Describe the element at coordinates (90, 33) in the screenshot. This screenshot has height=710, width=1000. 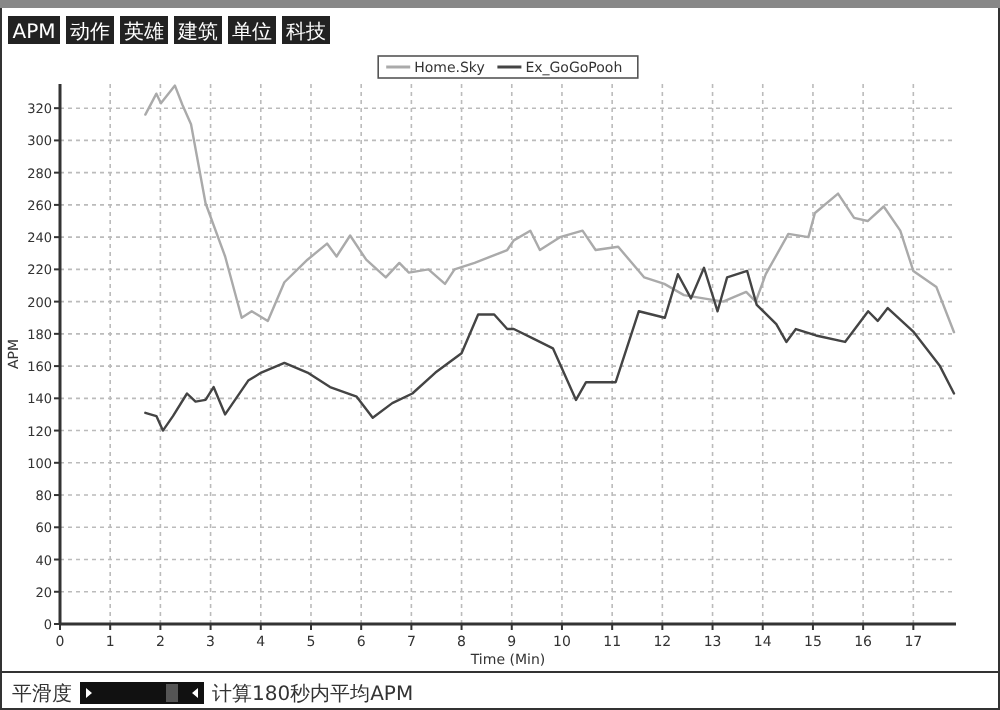
I see `text: 动作` at that location.